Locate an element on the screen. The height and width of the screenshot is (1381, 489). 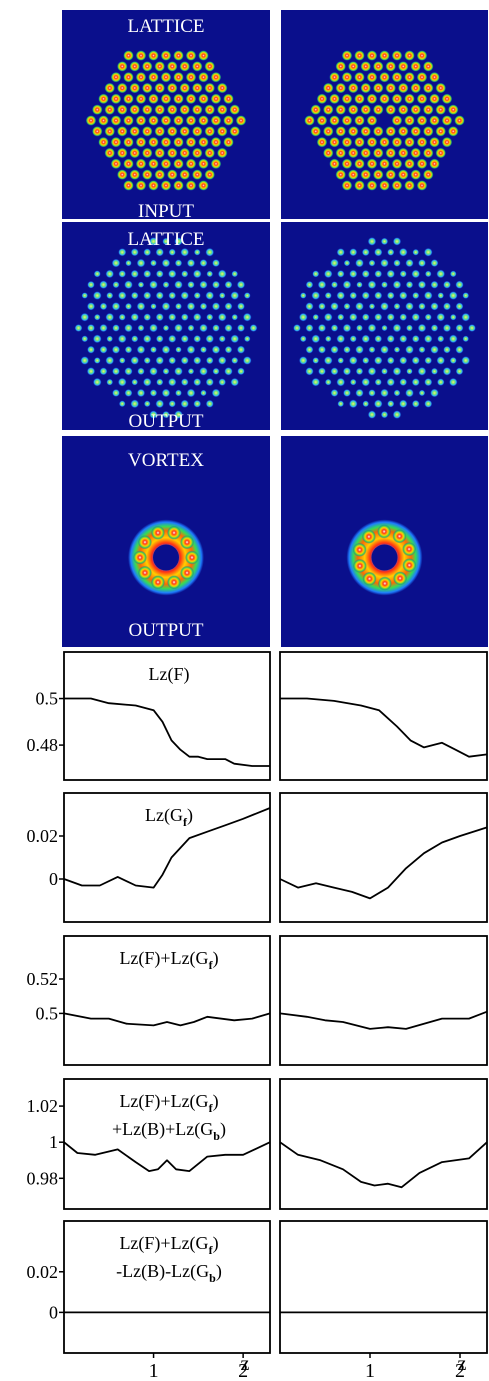
vortex-core is located at coordinates (384, 557).